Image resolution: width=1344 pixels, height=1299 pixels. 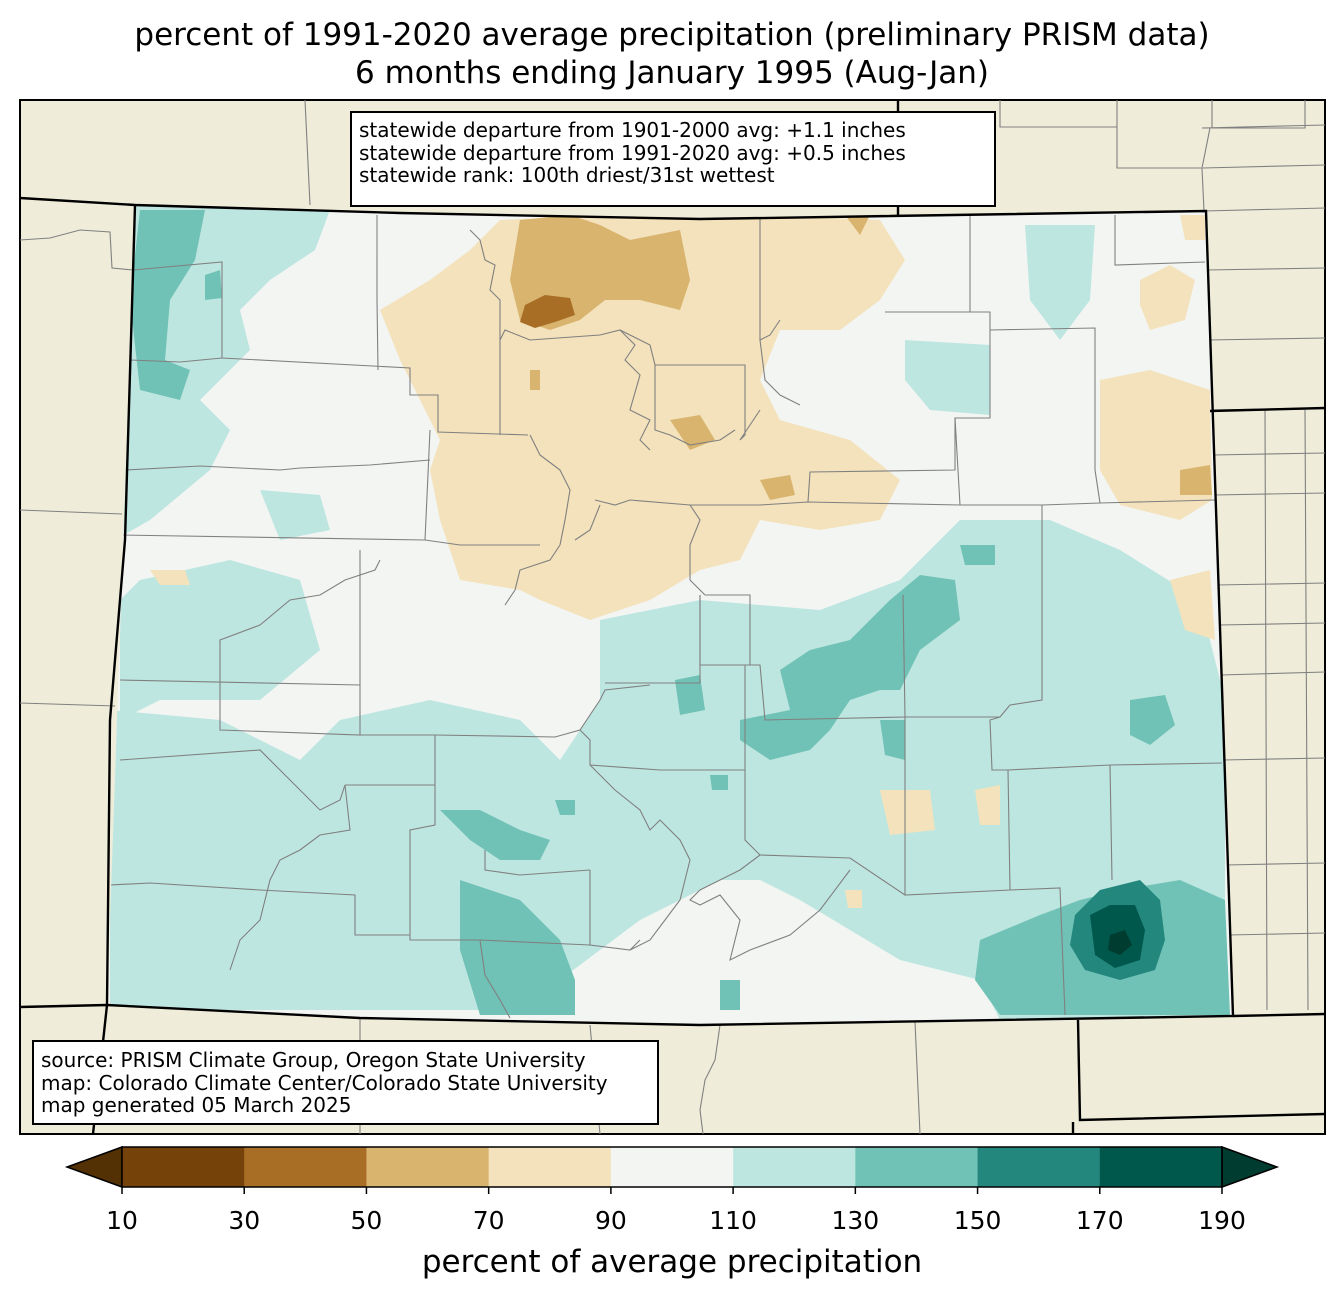 What do you see at coordinates (855, 1220) in the screenshot?
I see `colorbar-tick-label: 130` at bounding box center [855, 1220].